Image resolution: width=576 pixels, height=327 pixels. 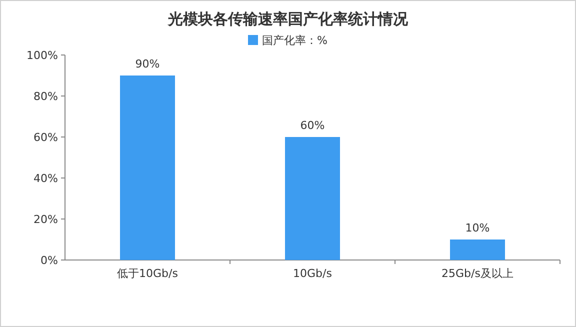 What do you see at coordinates (478, 273) in the screenshot?
I see `x-tick-label: 25Gb/s及以上` at bounding box center [478, 273].